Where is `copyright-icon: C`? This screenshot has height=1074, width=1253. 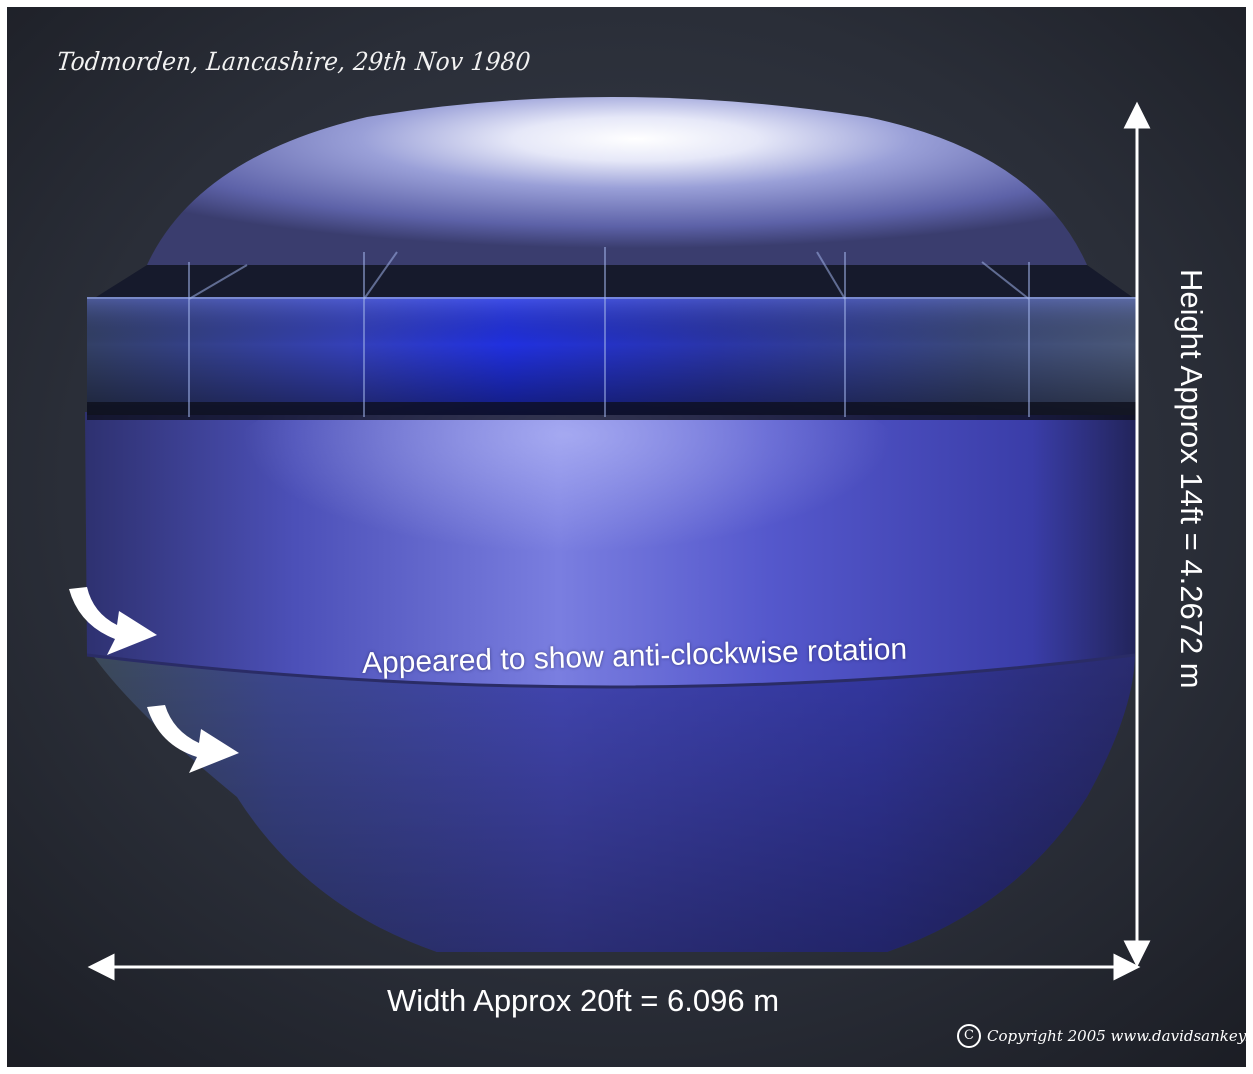 copyright-icon: C is located at coordinates (969, 1036).